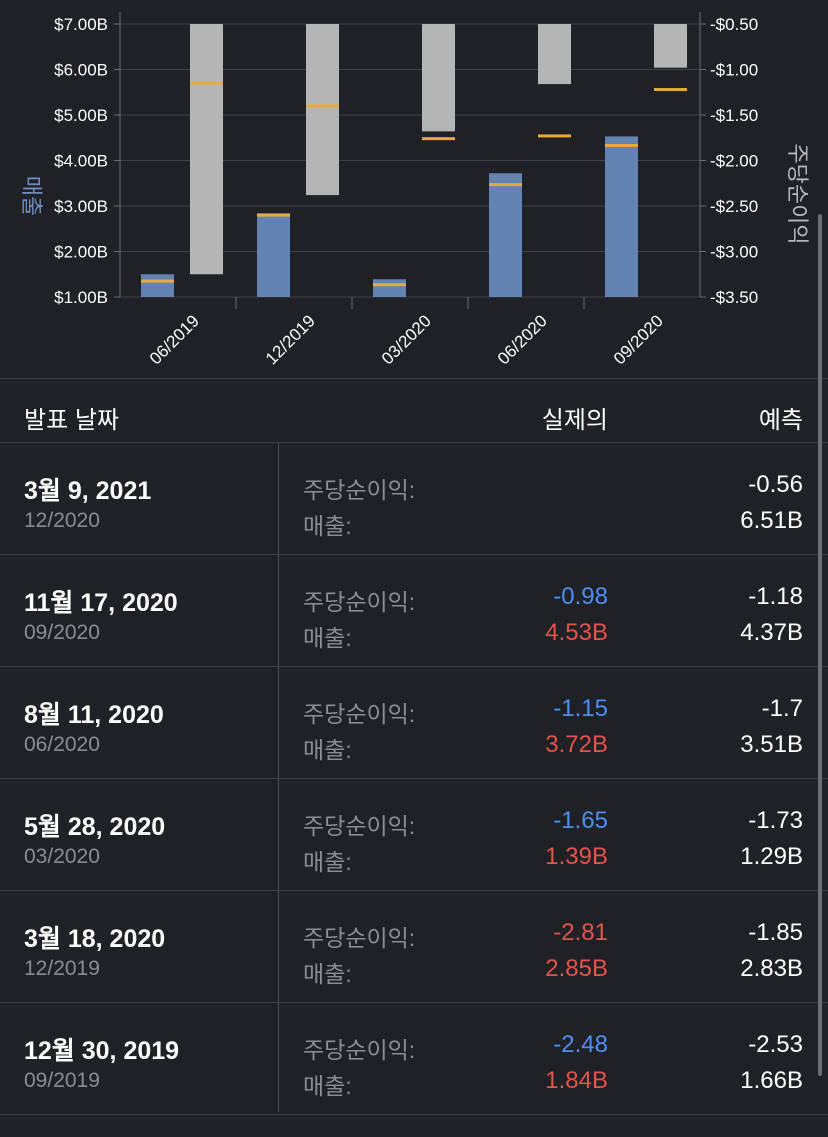 The width and height of the screenshot is (828, 1137). What do you see at coordinates (771, 968) in the screenshot?
I see `revenue-forecast: 2.83B` at bounding box center [771, 968].